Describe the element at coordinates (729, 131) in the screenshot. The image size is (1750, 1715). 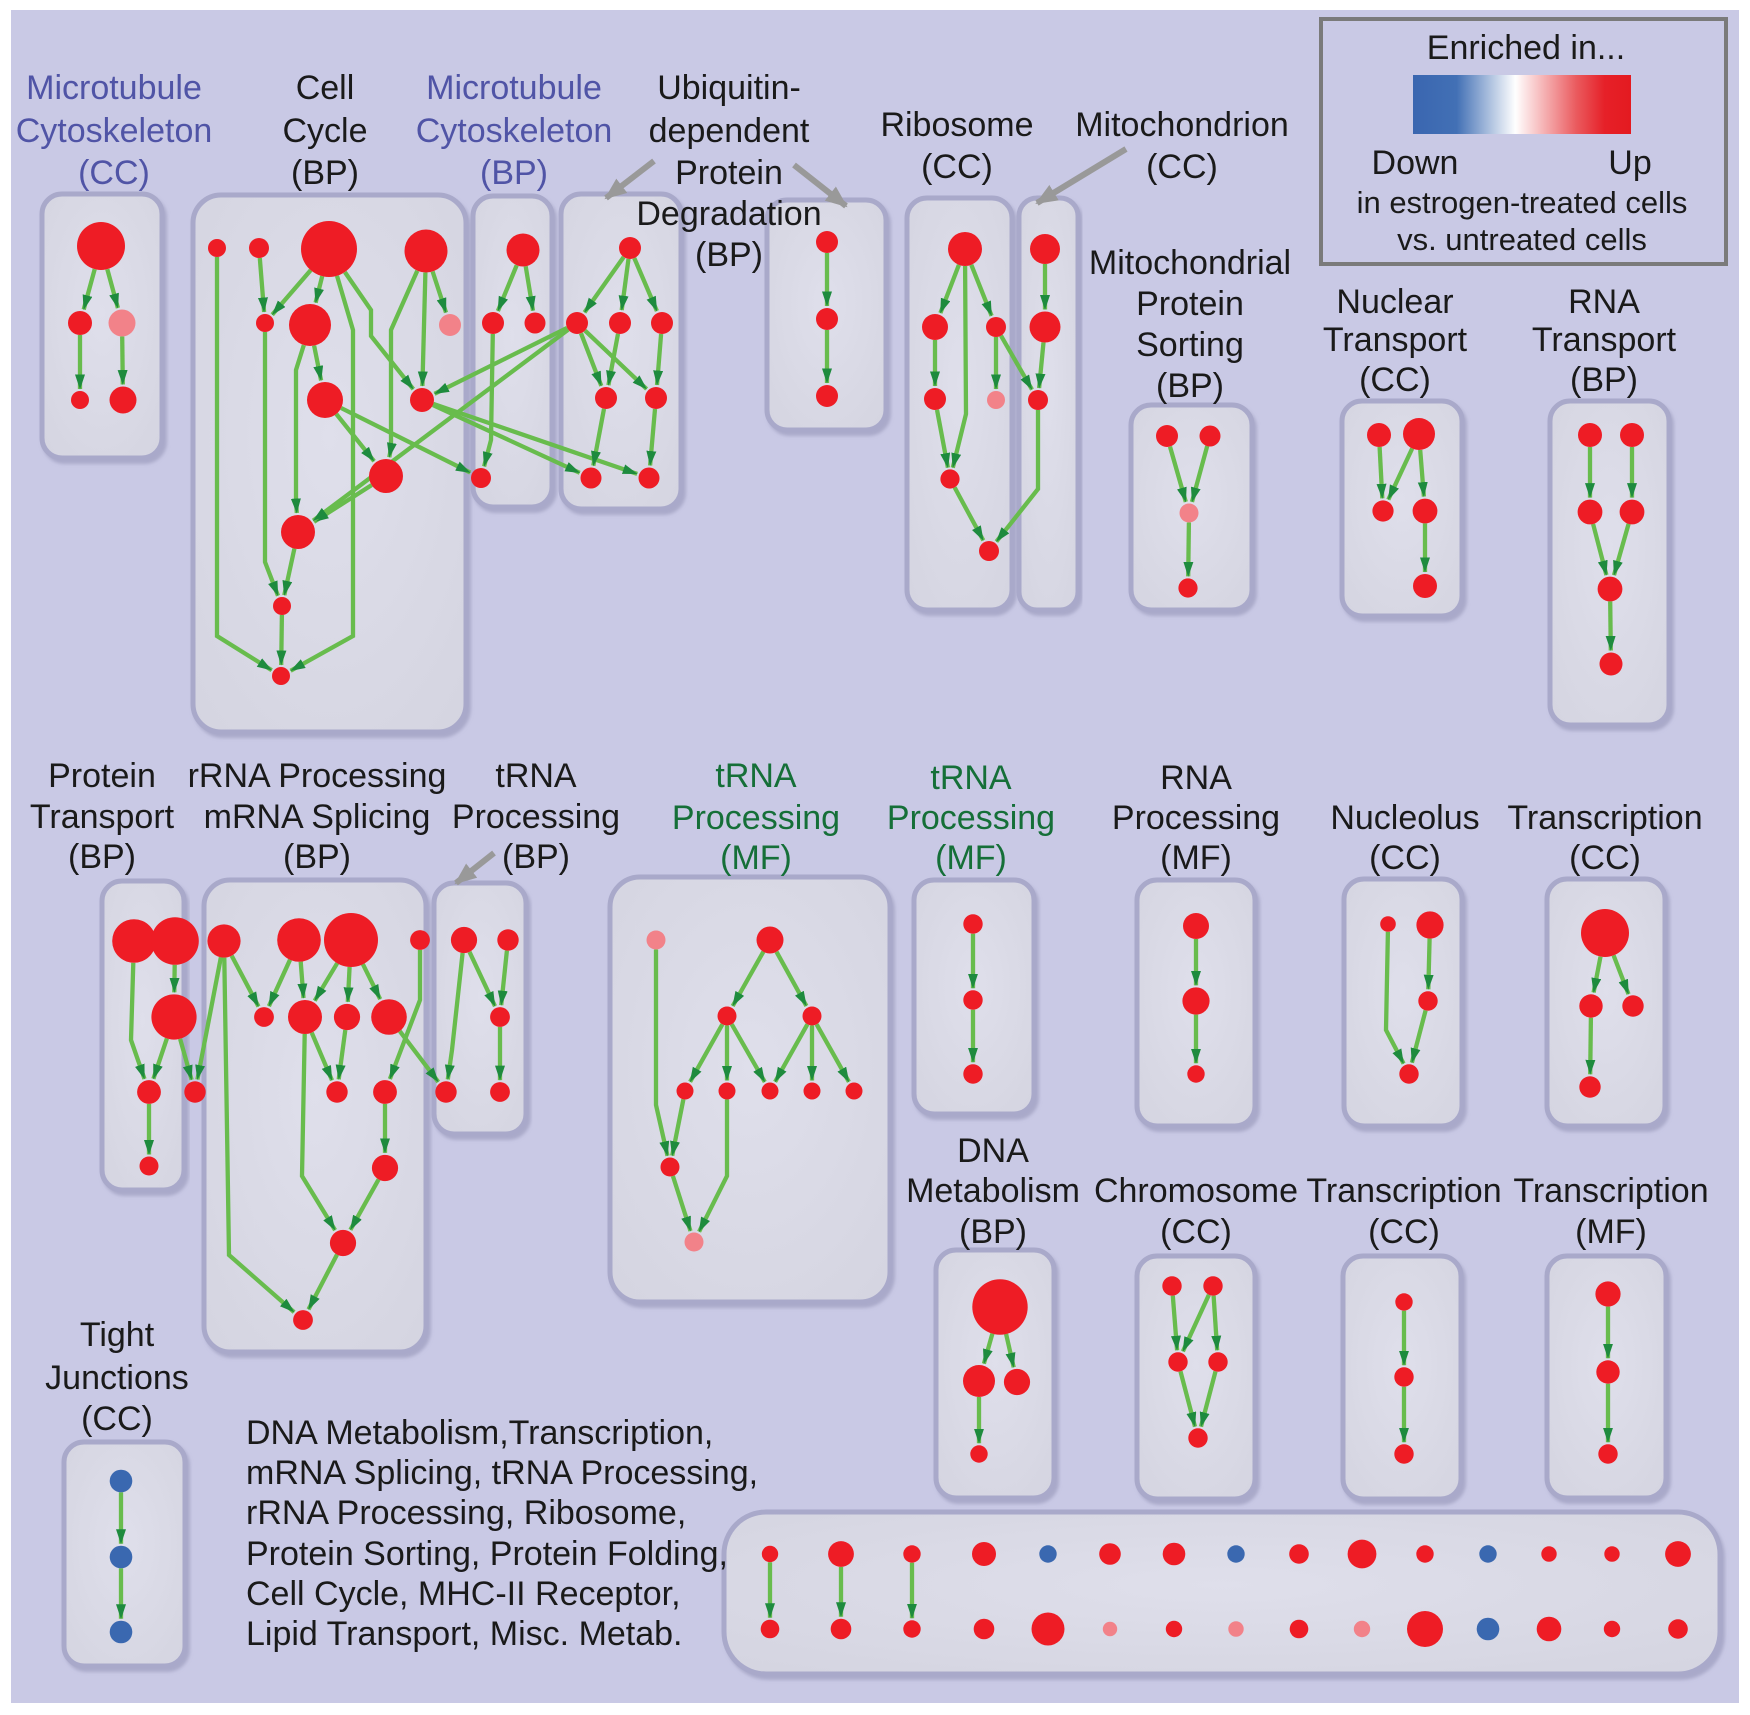
I see `svg-text: dependent` at that location.